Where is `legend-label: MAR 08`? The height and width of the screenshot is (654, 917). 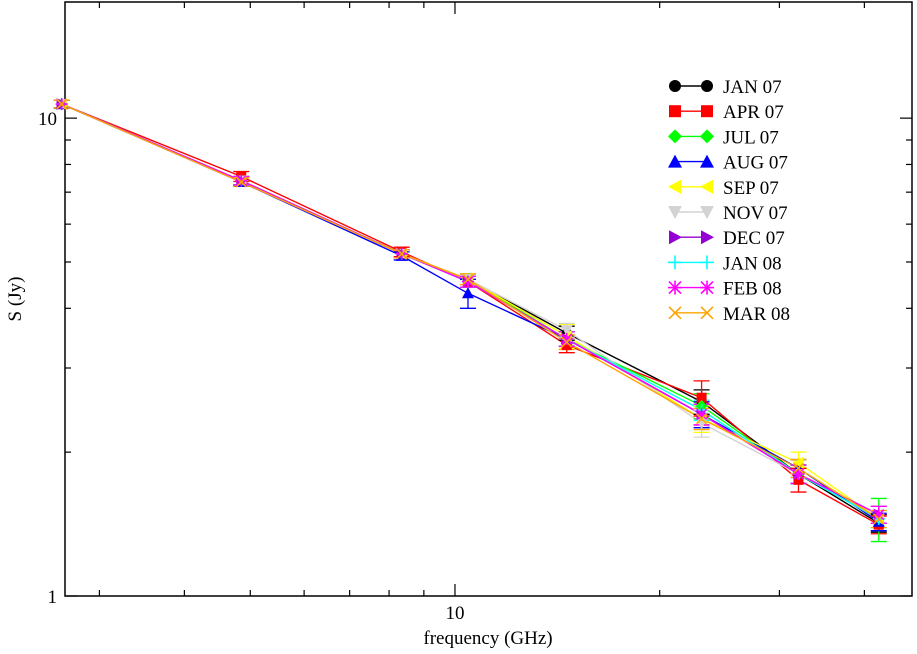 legend-label: MAR 08 is located at coordinates (756, 314).